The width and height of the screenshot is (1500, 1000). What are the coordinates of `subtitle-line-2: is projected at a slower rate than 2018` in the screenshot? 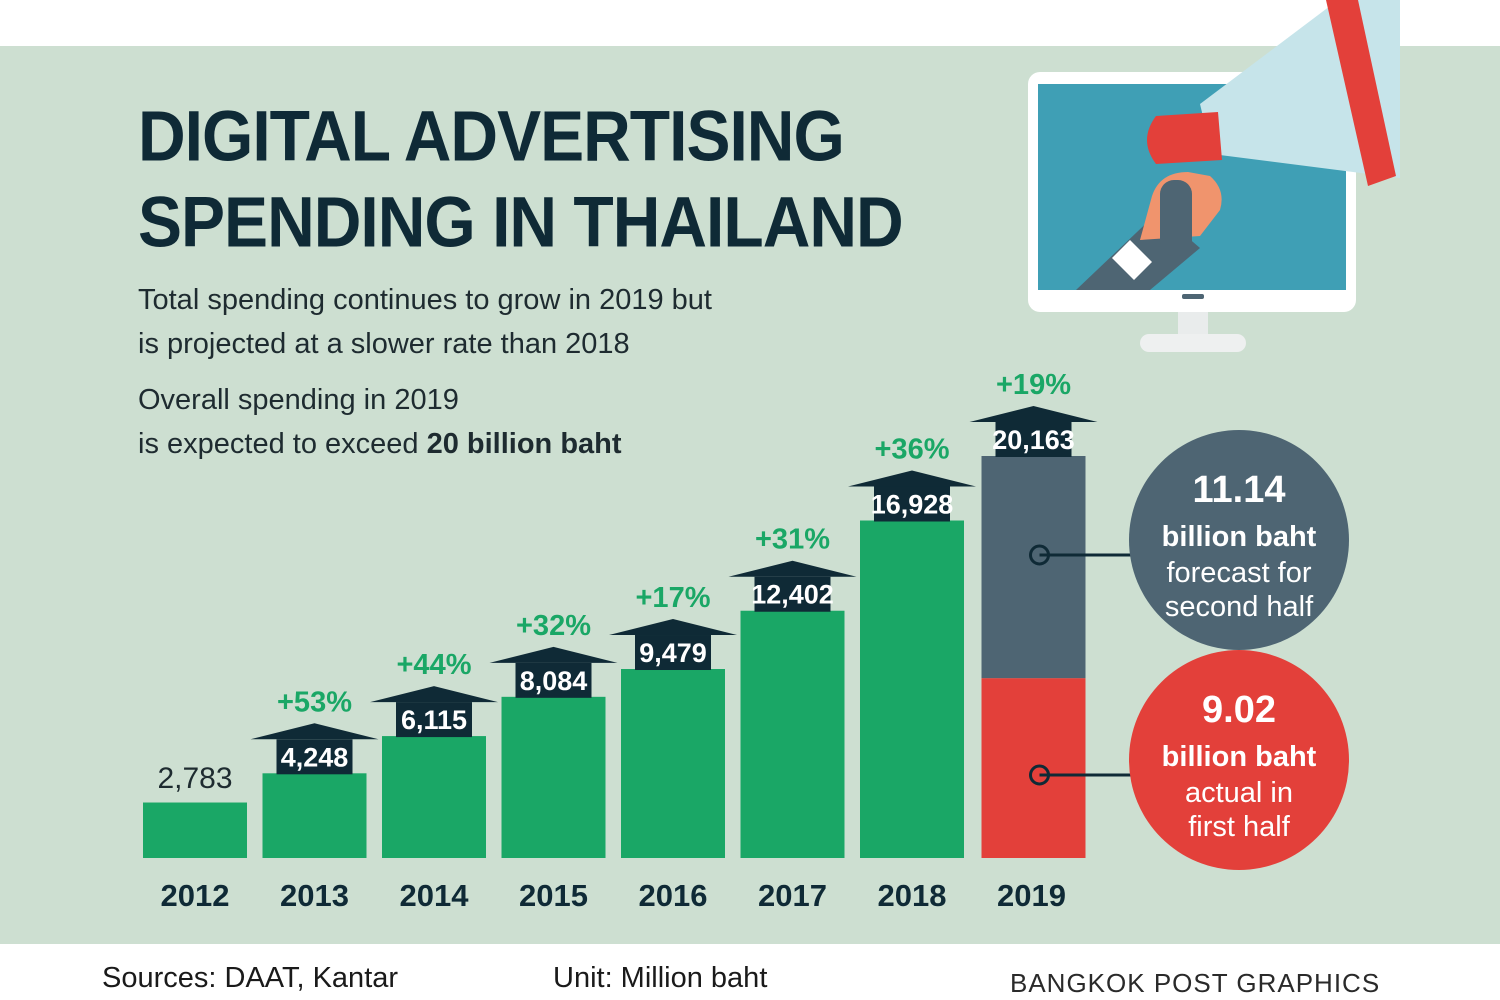 It's located at (384, 344).